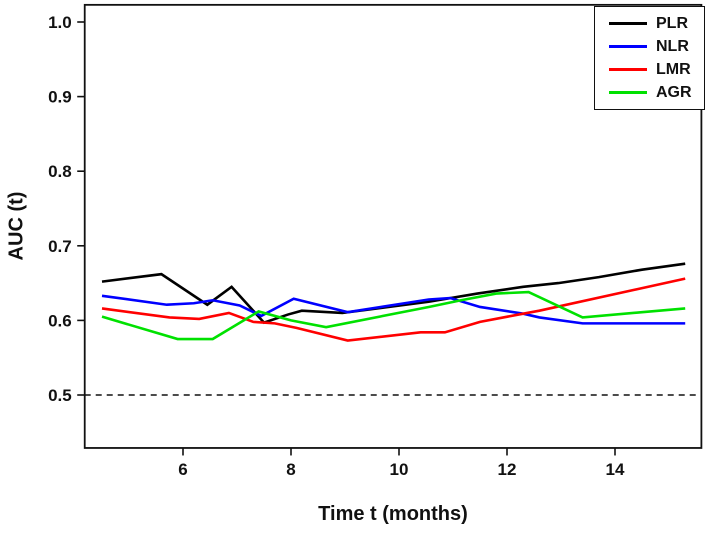 This screenshot has height=535, width=709. Describe the element at coordinates (628, 46) in the screenshot. I see `legend-line-icon-NLR` at that location.